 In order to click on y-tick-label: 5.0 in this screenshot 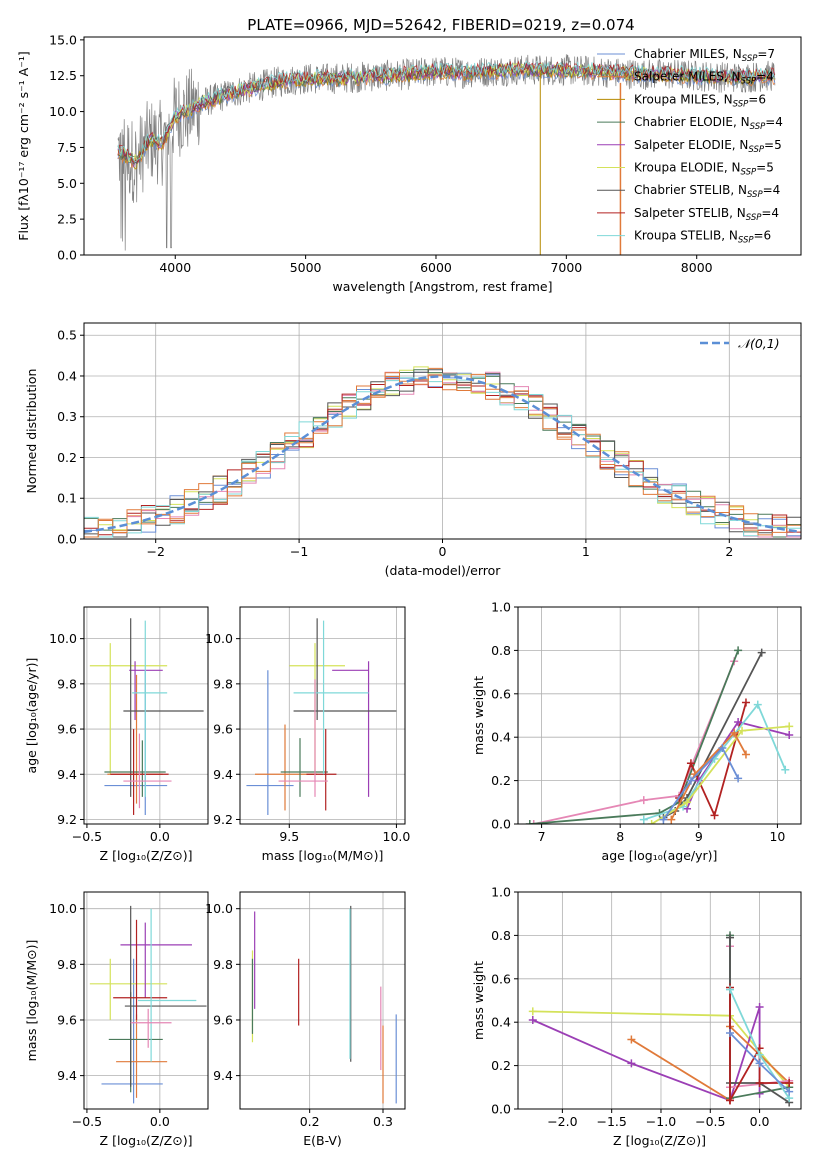, I will do `click(67, 183)`.